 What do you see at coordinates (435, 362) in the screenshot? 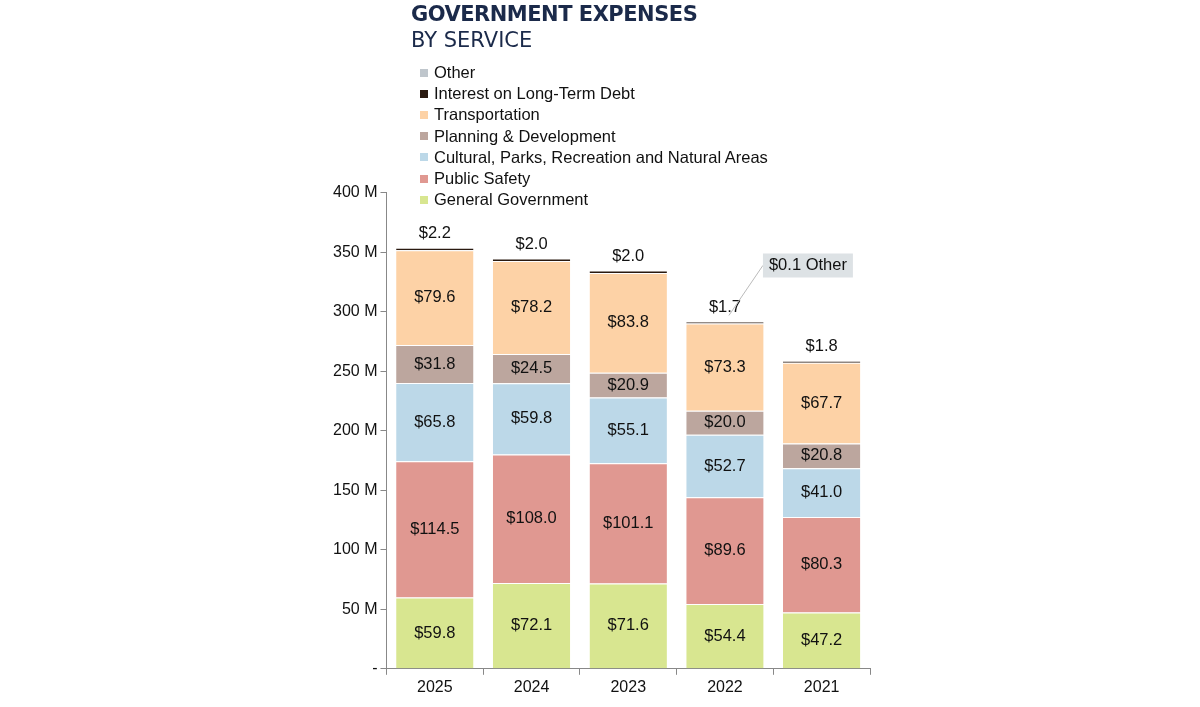
I see `data-label: $31.8` at bounding box center [435, 362].